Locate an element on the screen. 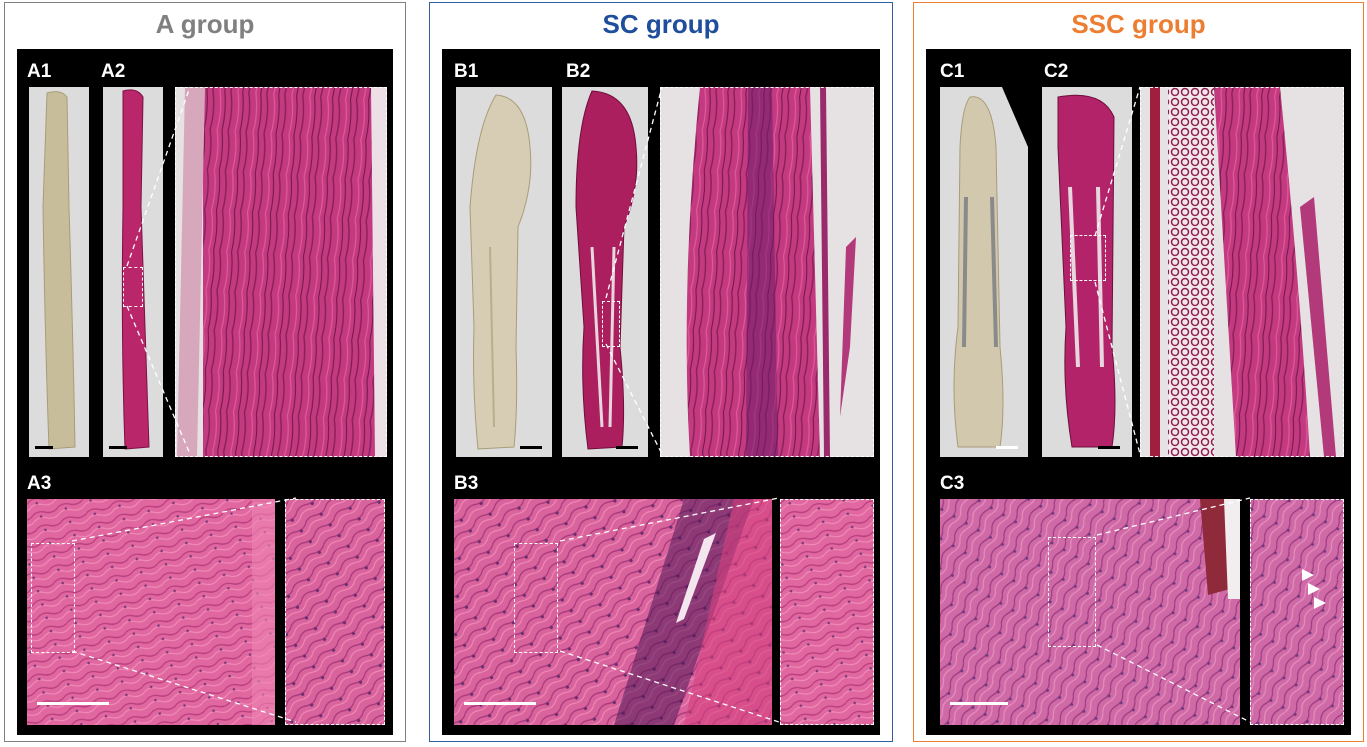 This screenshot has width=1367, height=747. label-a1: A1 is located at coordinates (39, 71).